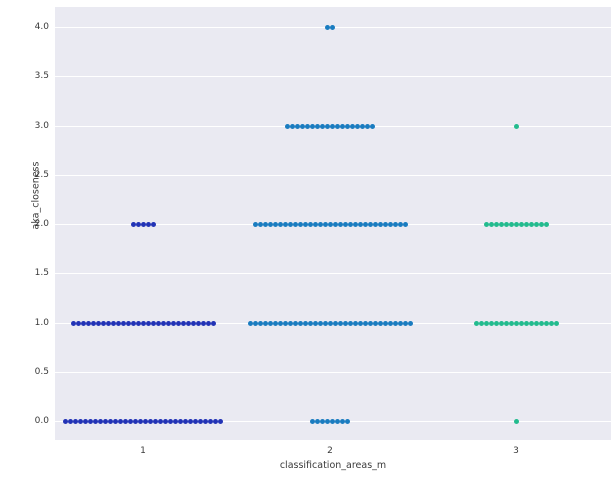  I want to click on x-tick-label: 1, so click(143, 451).